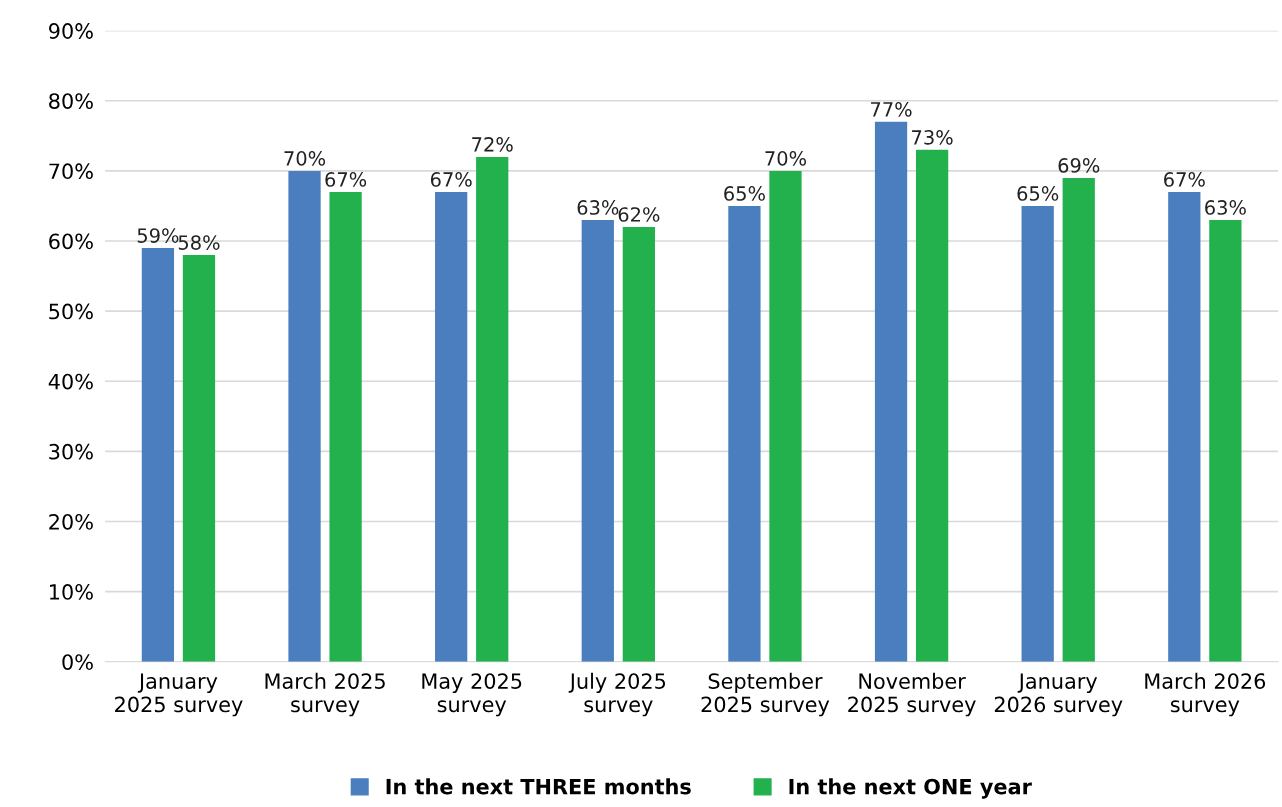  What do you see at coordinates (71, 521) in the screenshot?
I see `y-tick-label: 20%` at bounding box center [71, 521].